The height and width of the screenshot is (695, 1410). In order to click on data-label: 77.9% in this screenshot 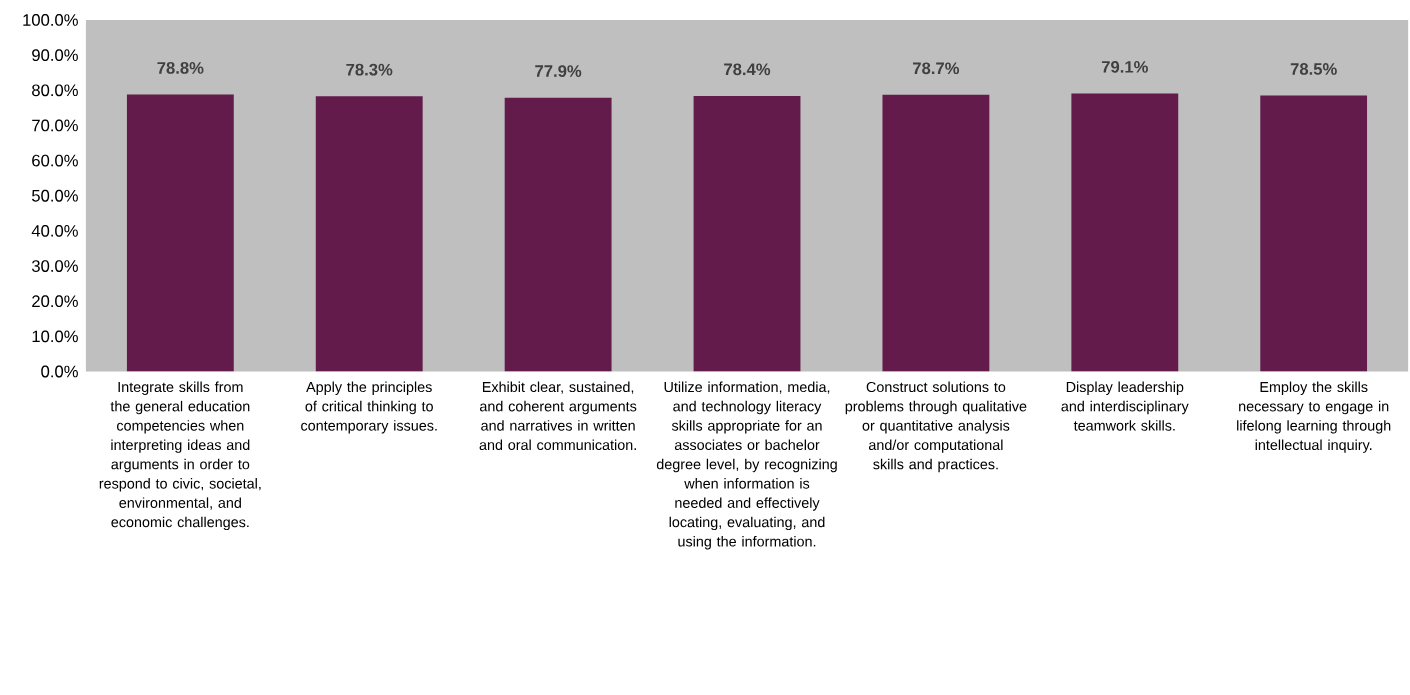, I will do `click(558, 71)`.